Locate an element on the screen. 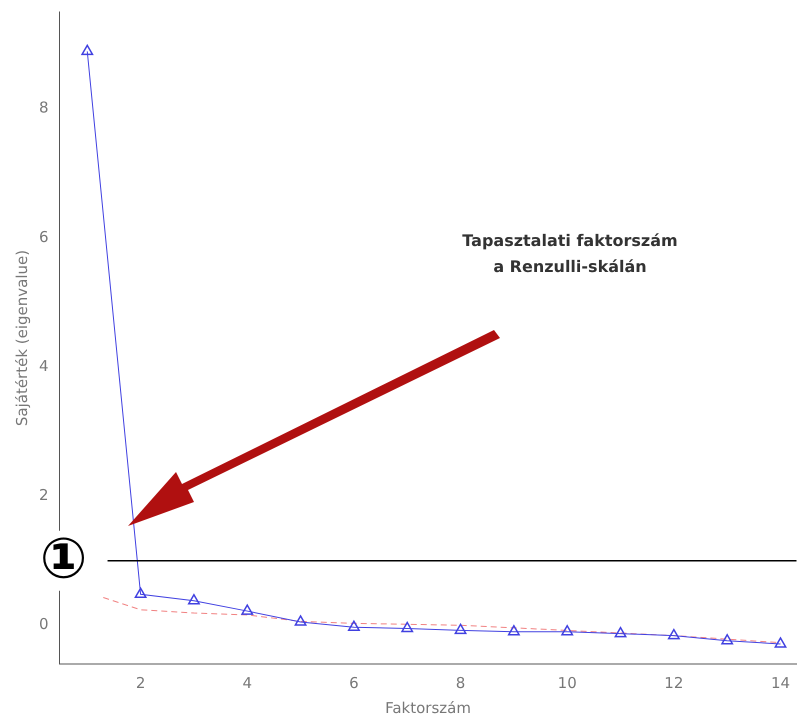  y-tick-label: 4 is located at coordinates (43, 365).